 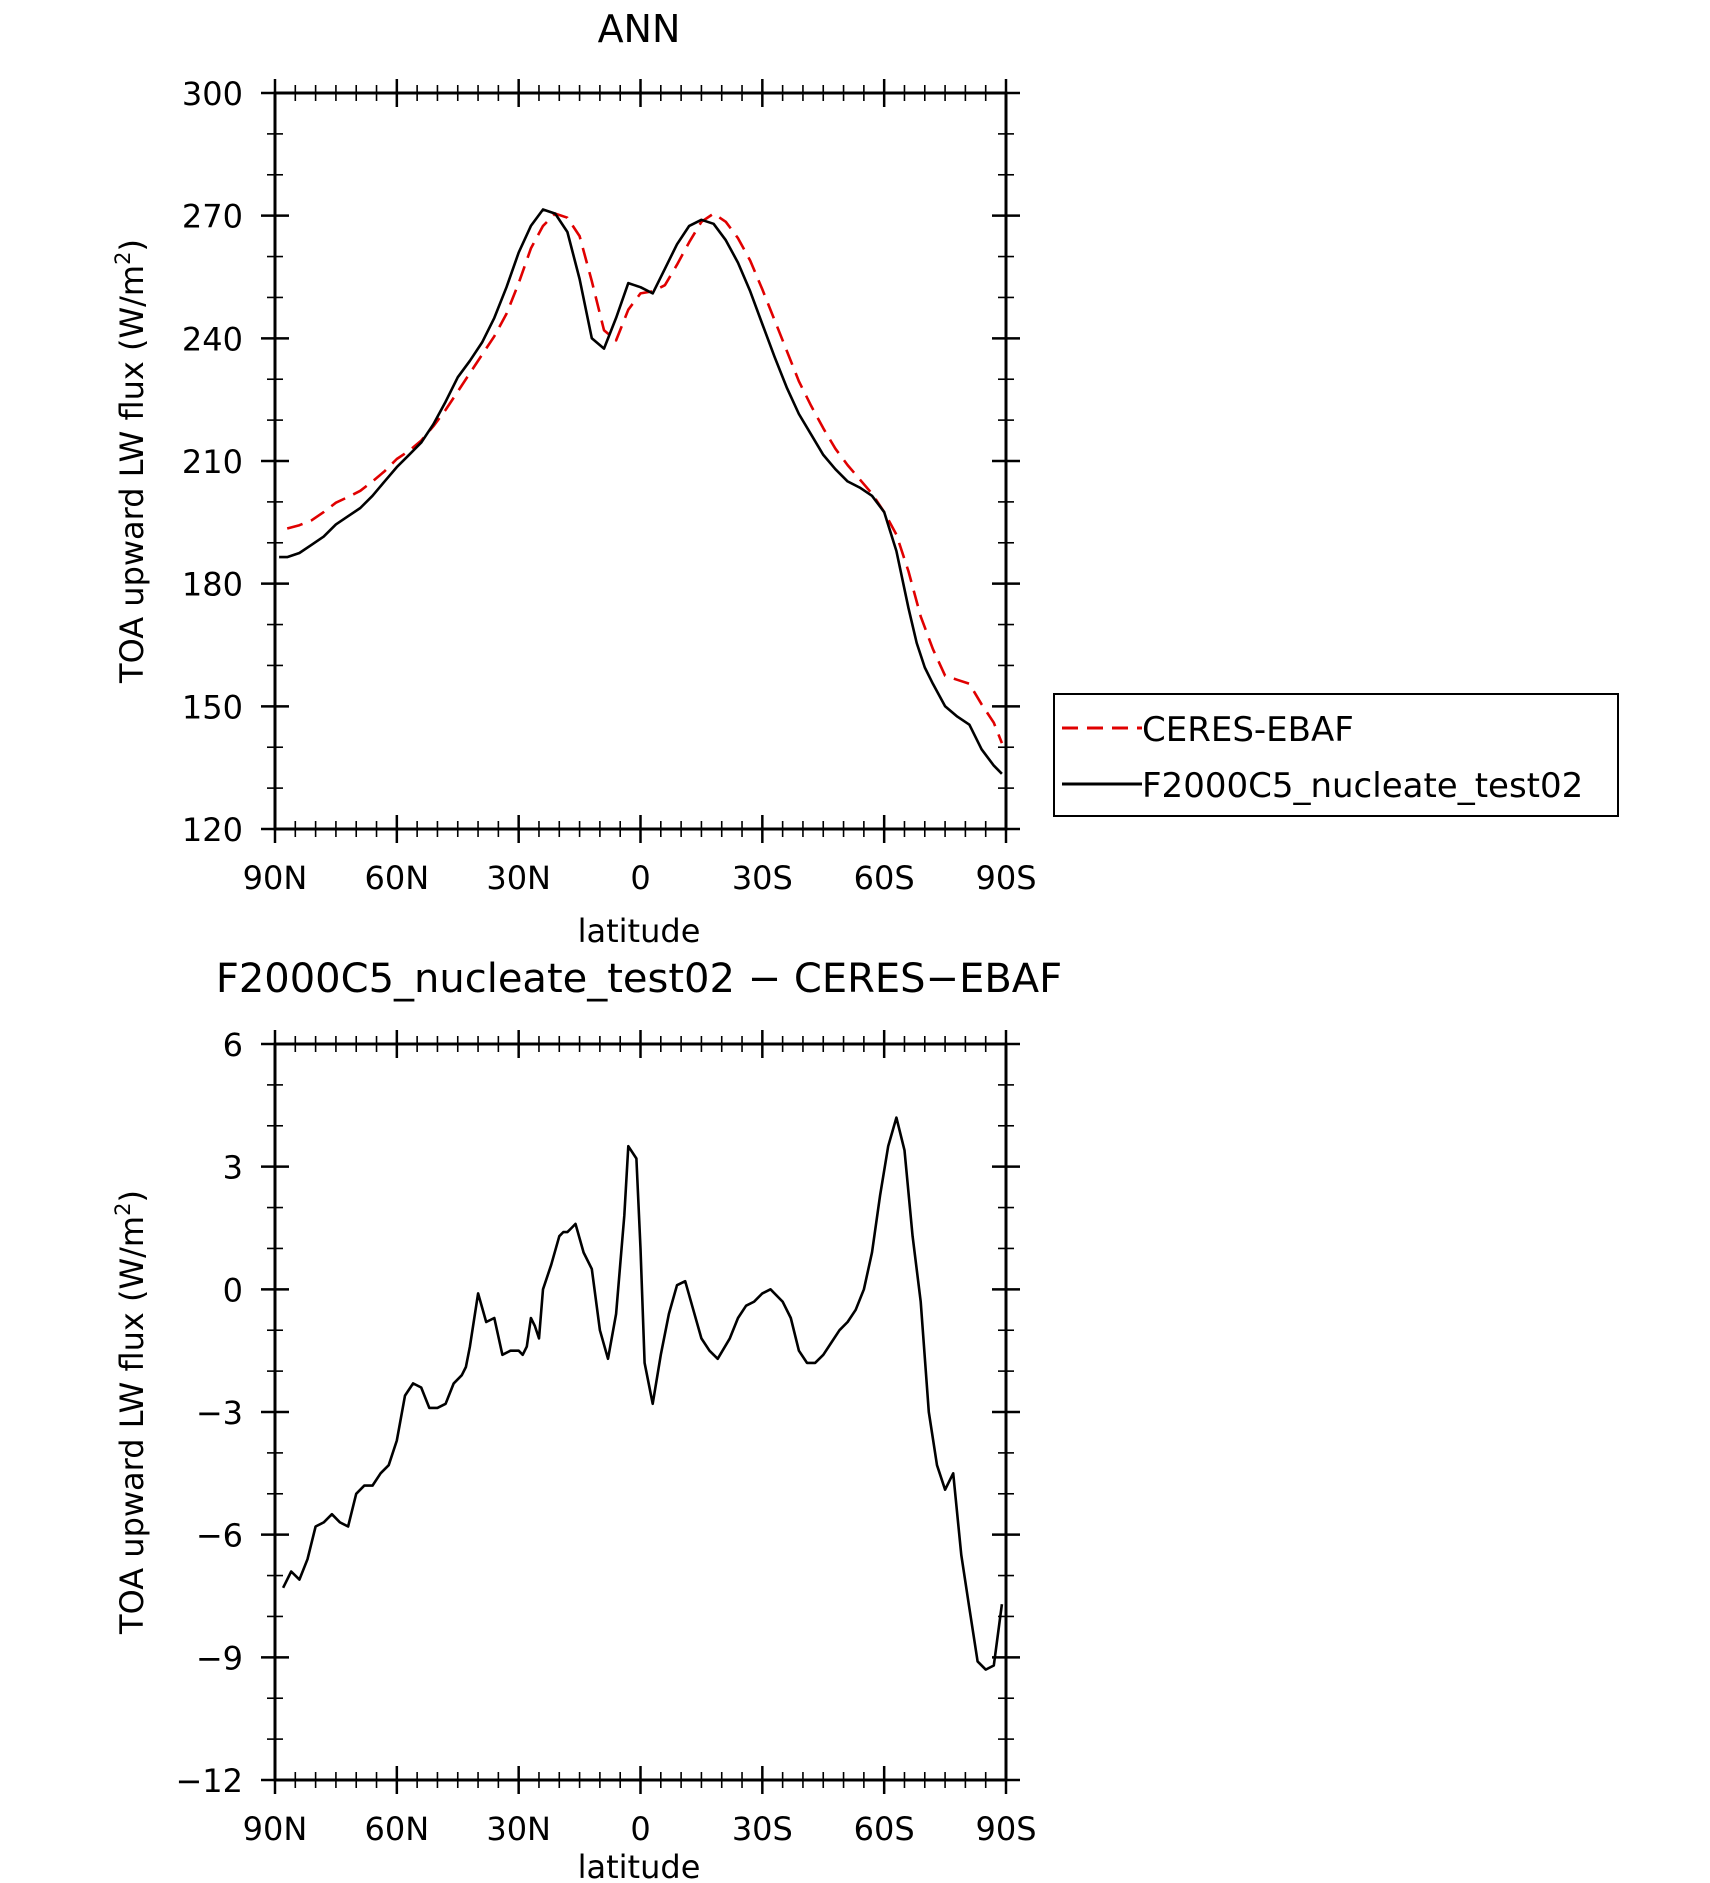 What do you see at coordinates (219, 1658) in the screenshot?
I see `y-tick-label: −9` at bounding box center [219, 1658].